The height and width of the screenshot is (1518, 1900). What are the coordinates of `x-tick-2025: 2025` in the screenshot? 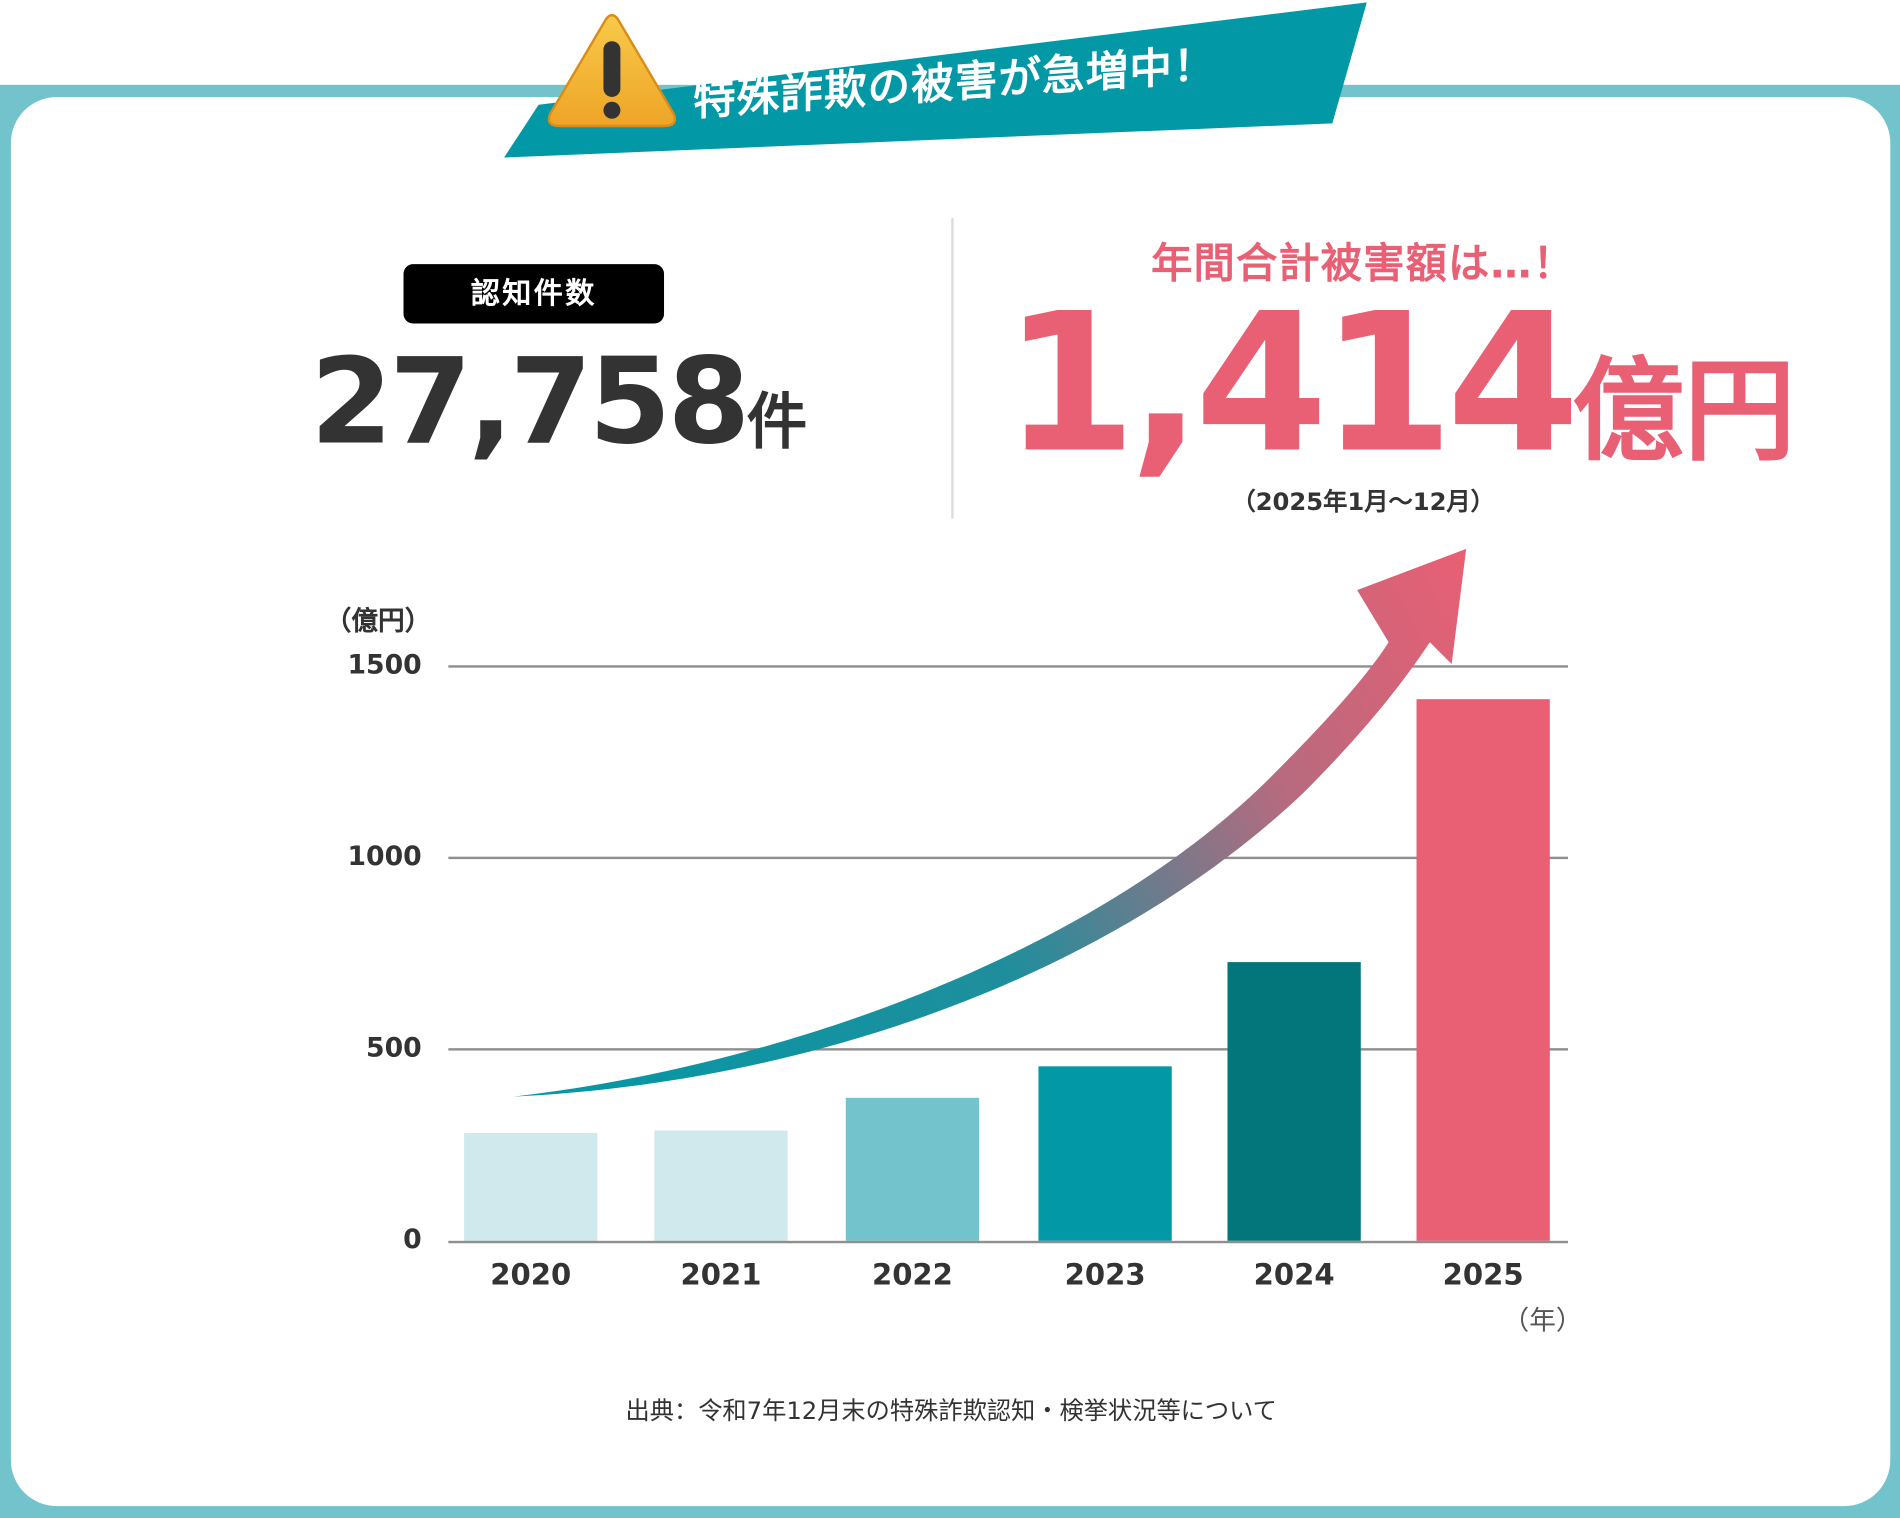 It's located at (1483, 1274).